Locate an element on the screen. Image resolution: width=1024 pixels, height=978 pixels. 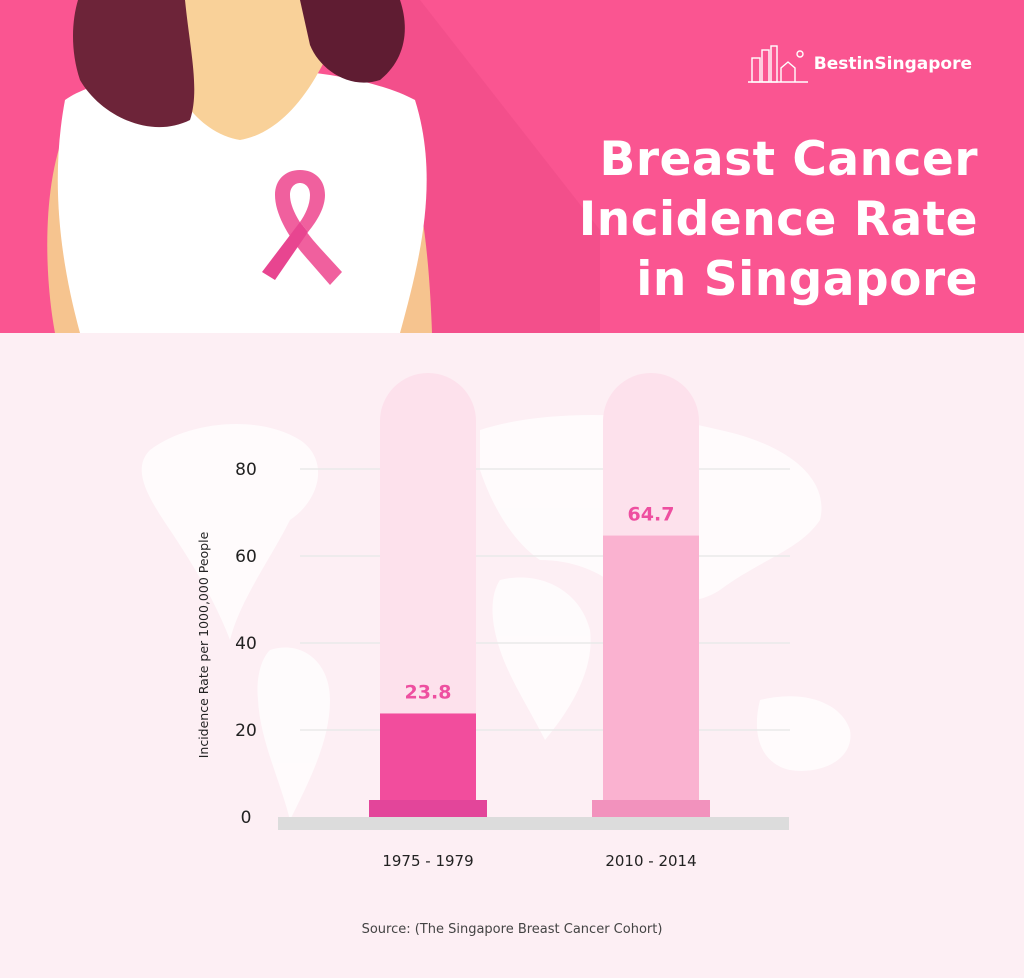
bar-value-label: 23.8 is located at coordinates (428, 692).